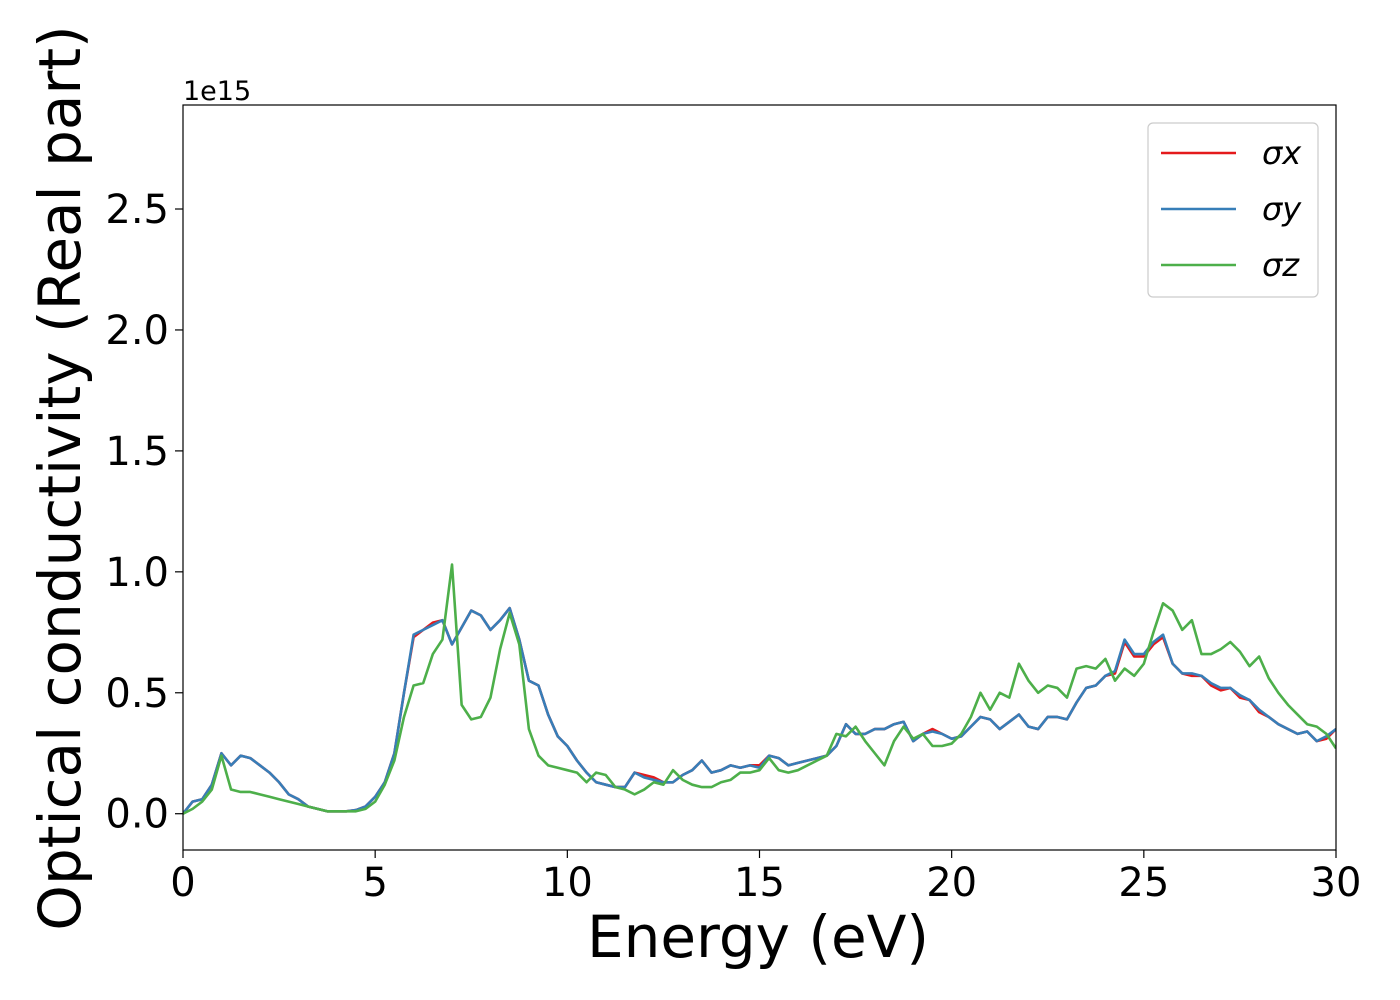  I want to click on legend-label: σx, so click(1282, 153).